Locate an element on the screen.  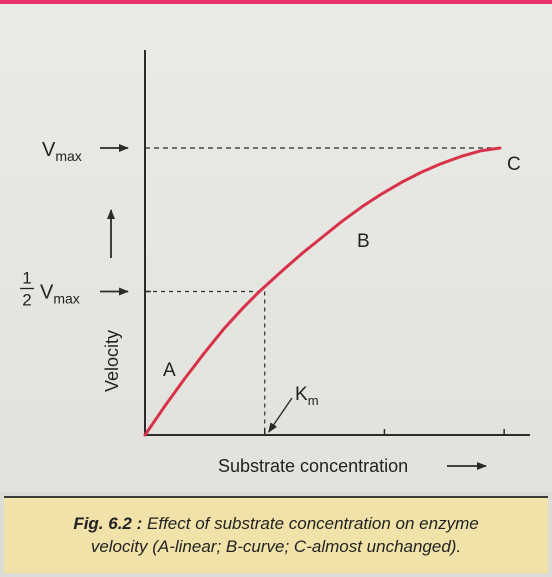
half-vmax-label-main: V is located at coordinates (47, 293).